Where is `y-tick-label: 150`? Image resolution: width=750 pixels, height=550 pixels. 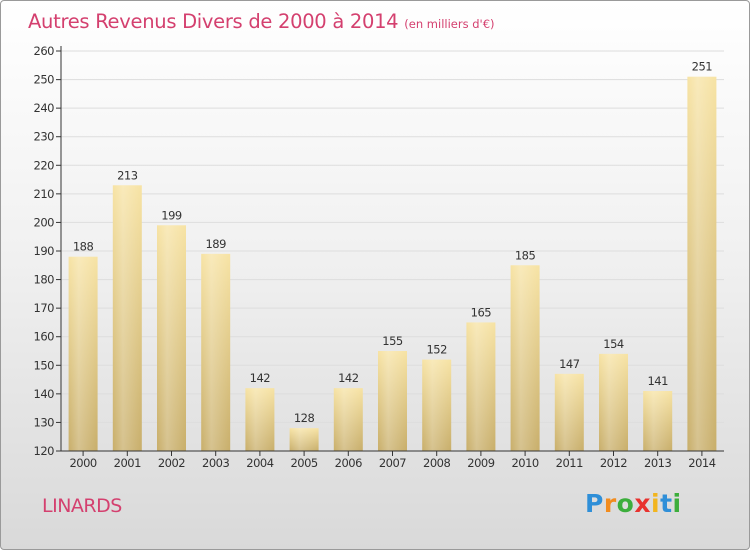 y-tick-label: 150 is located at coordinates (44, 365).